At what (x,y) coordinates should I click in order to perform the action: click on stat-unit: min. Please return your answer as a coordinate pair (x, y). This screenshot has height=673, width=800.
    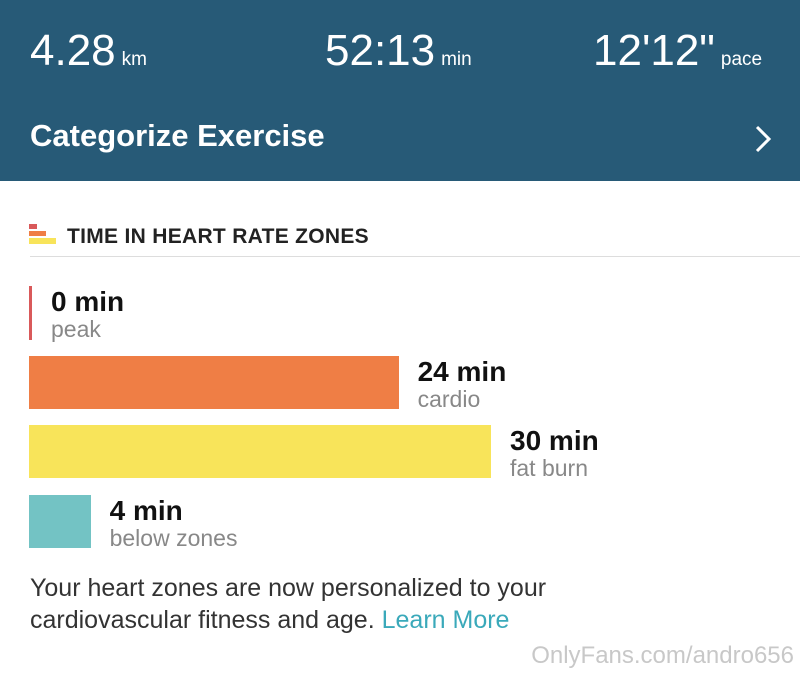
    Looking at the image, I should click on (456, 59).